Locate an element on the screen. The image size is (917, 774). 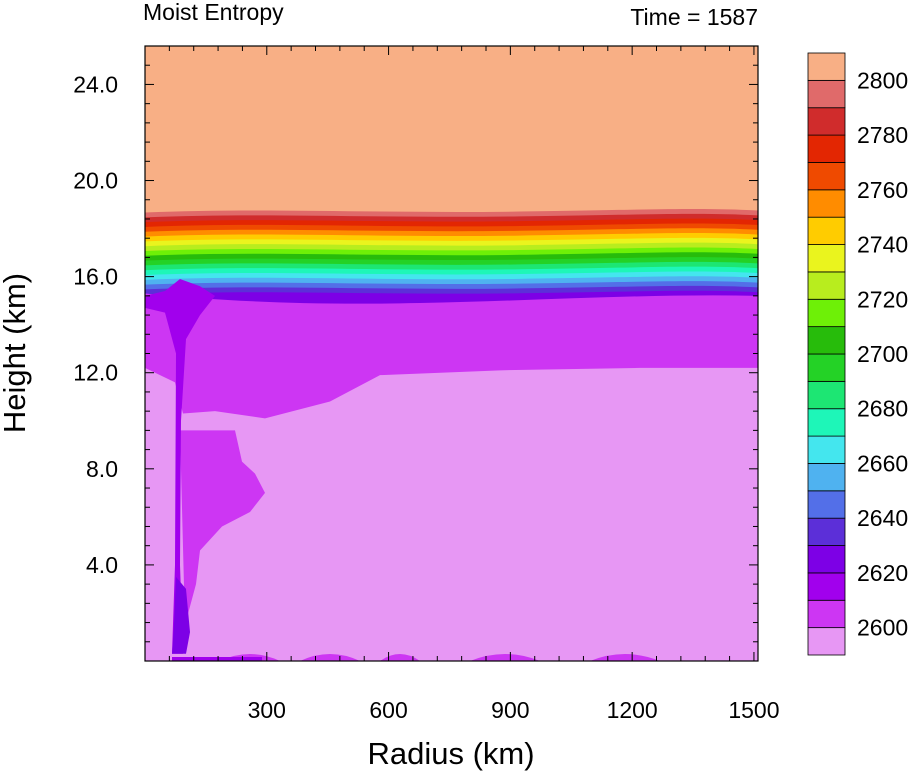
contour-eyewall-tower is located at coordinates (180, 466).